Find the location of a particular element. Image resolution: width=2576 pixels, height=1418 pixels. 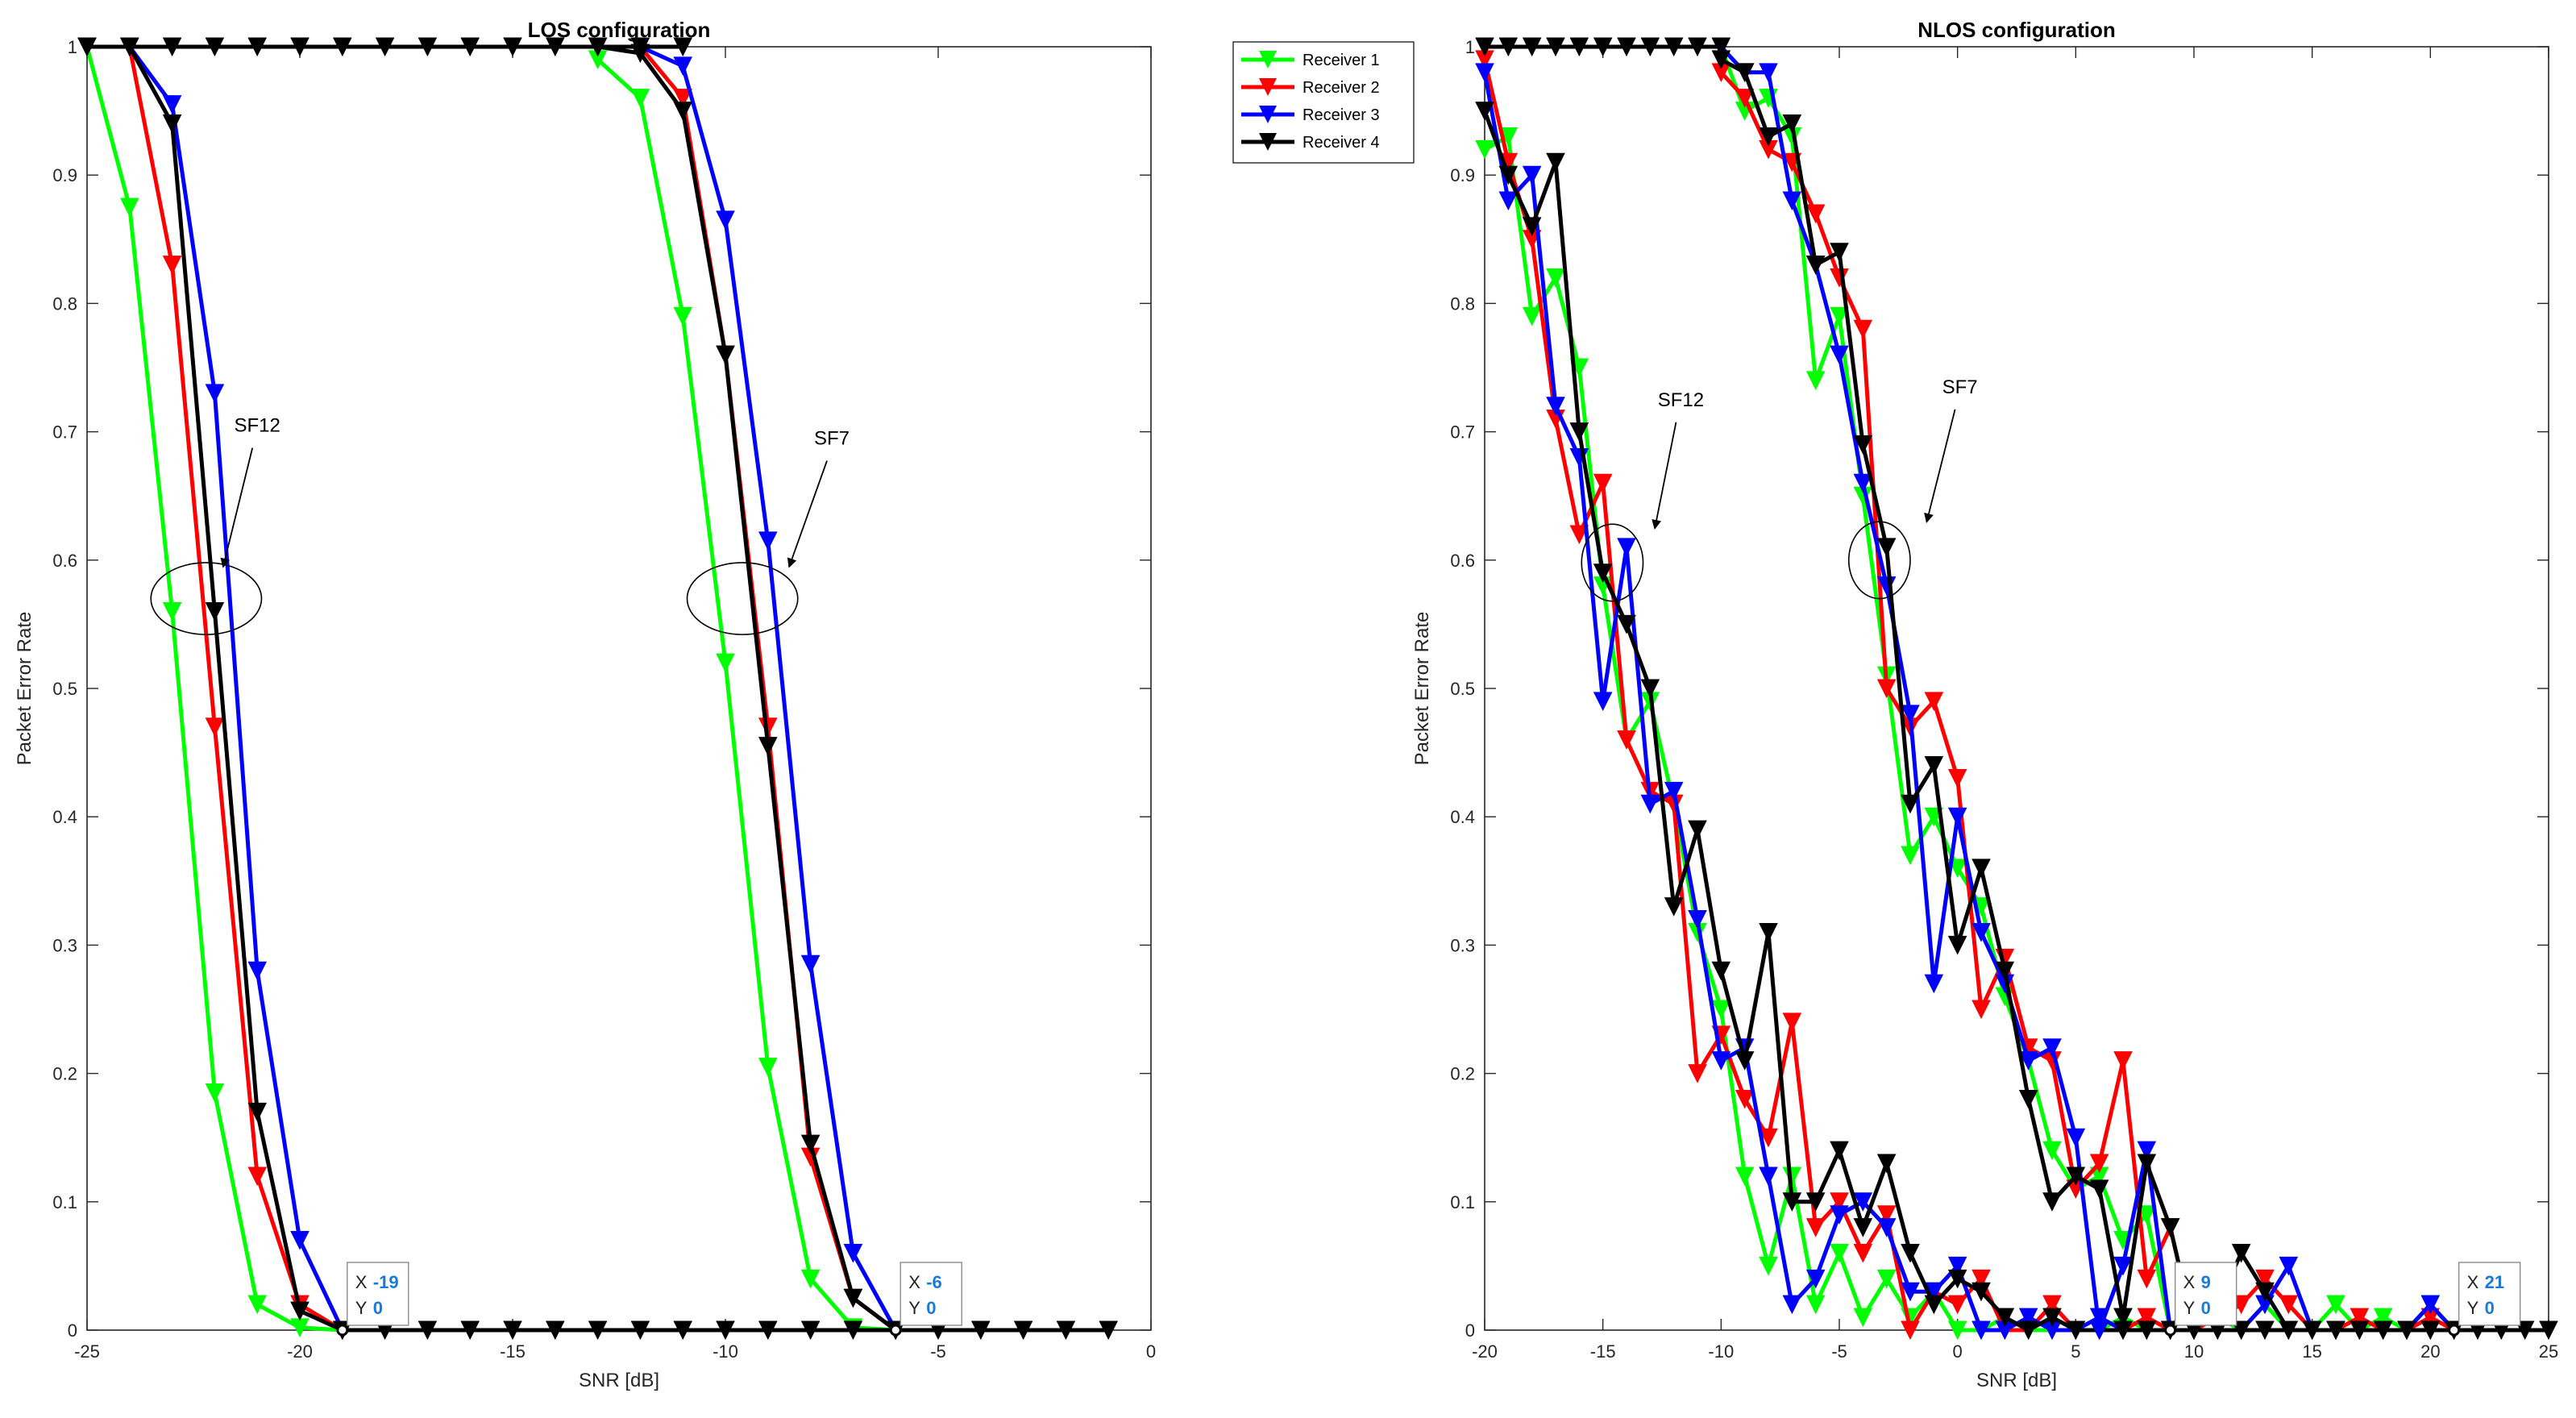

nlos-xtick-label: -10 is located at coordinates (1721, 1351).